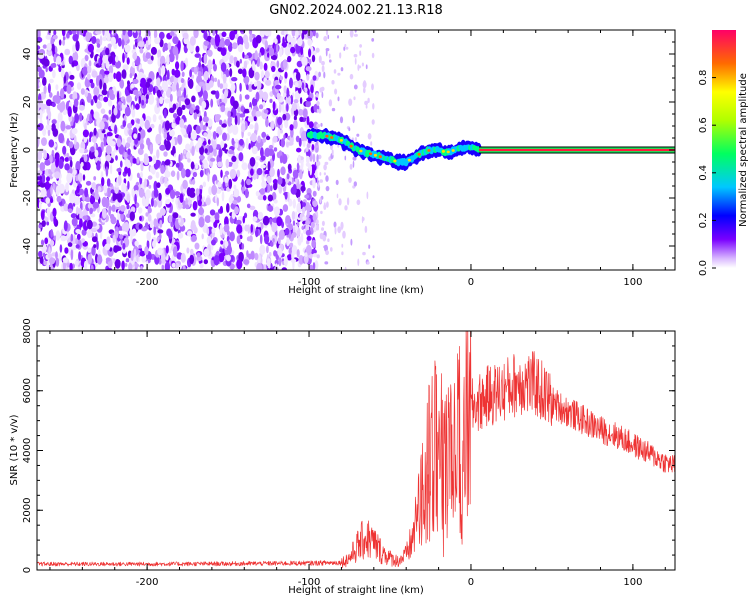 This screenshot has width=750, height=600. I want to click on colorbar-tick-label: 0.6, so click(703, 125).